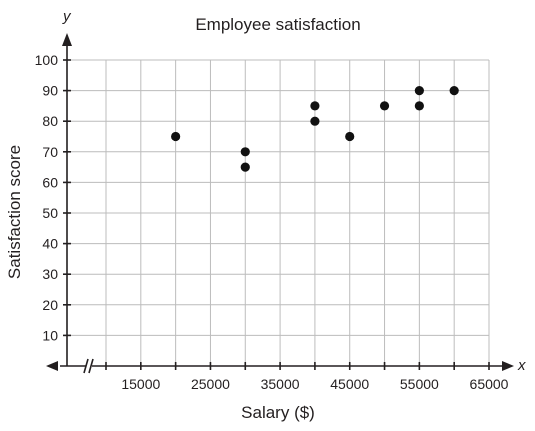 Image resolution: width=535 pixels, height=431 pixels. I want to click on y-tick-label: 90, so click(50, 91).